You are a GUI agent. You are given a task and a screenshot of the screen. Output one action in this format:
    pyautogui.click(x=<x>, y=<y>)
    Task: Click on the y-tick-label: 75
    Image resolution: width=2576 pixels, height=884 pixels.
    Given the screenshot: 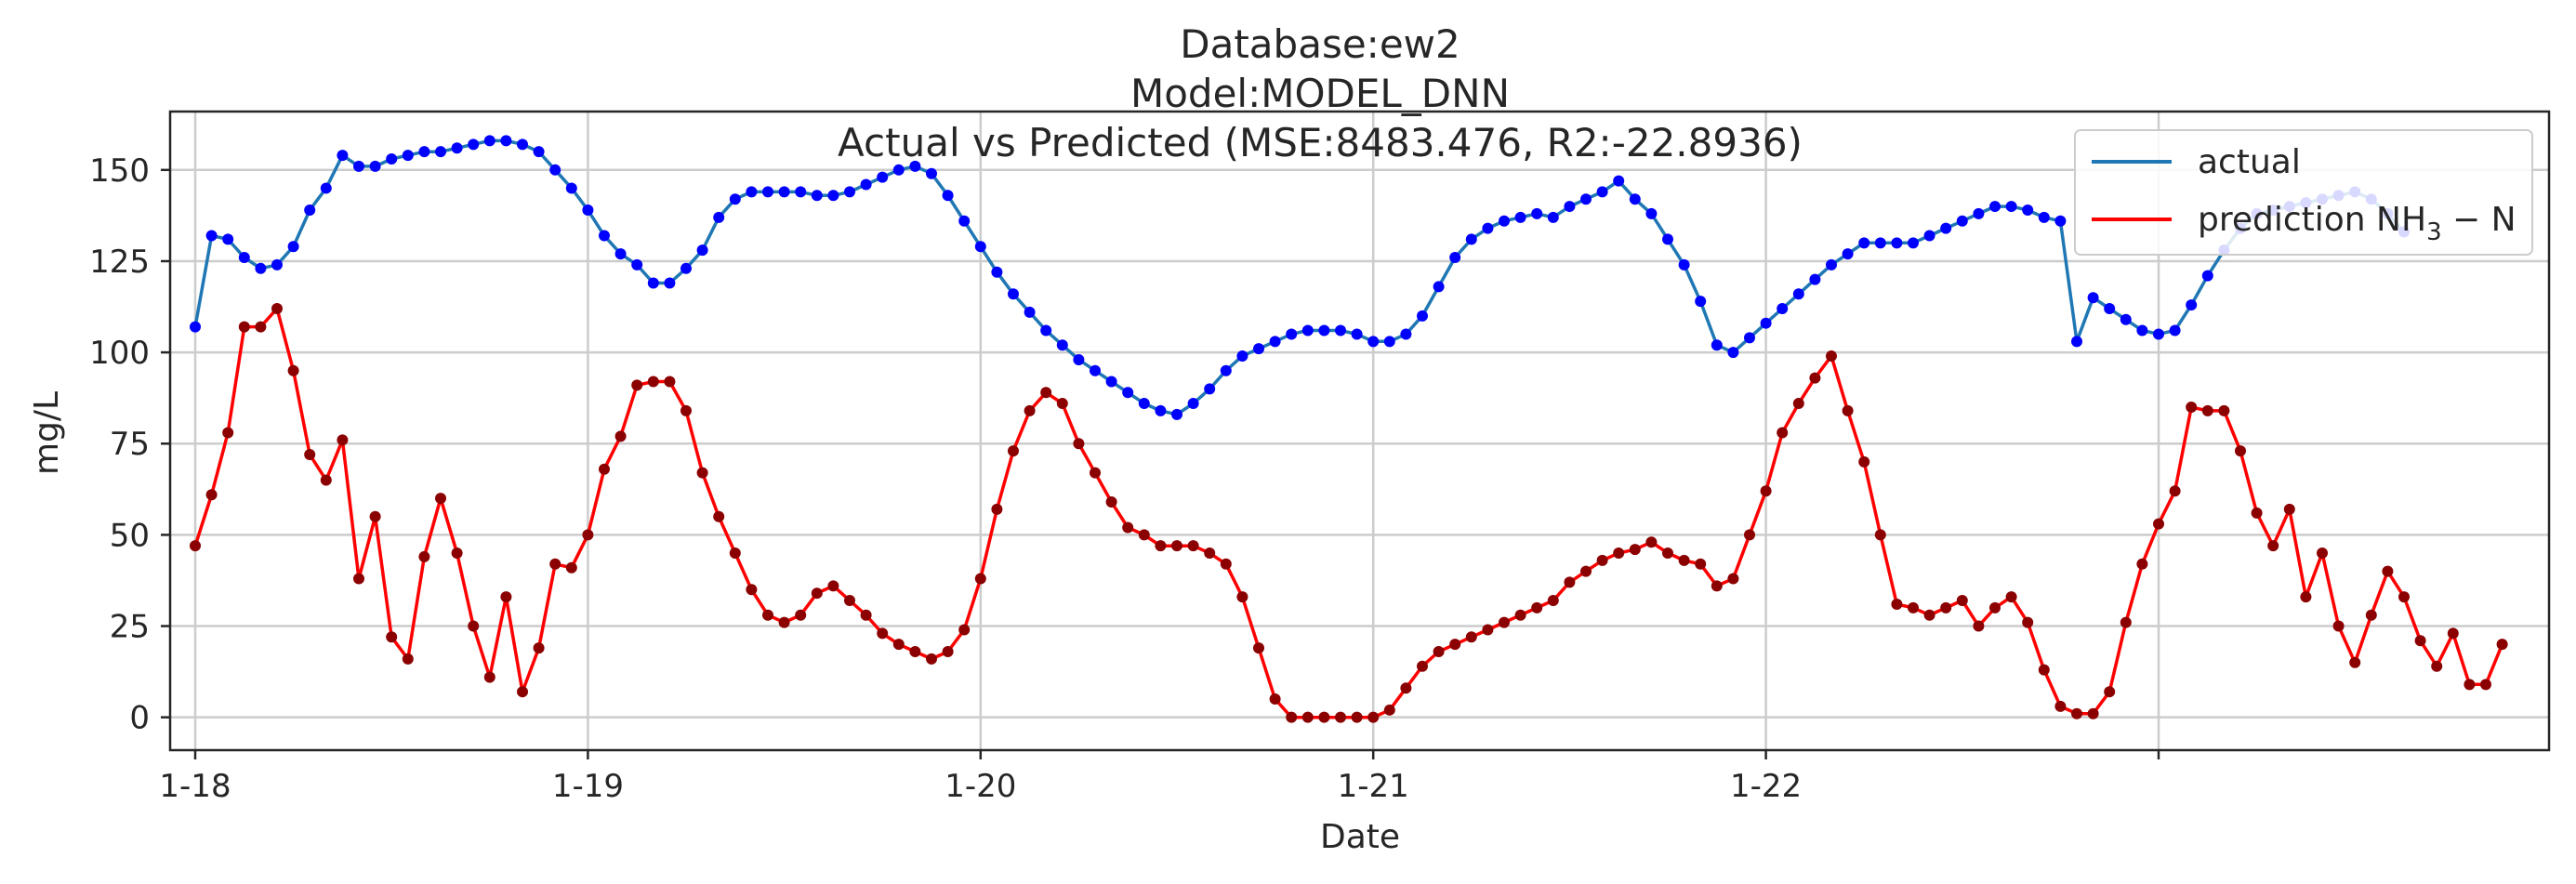 What is the action you would take?
    pyautogui.click(x=130, y=444)
    